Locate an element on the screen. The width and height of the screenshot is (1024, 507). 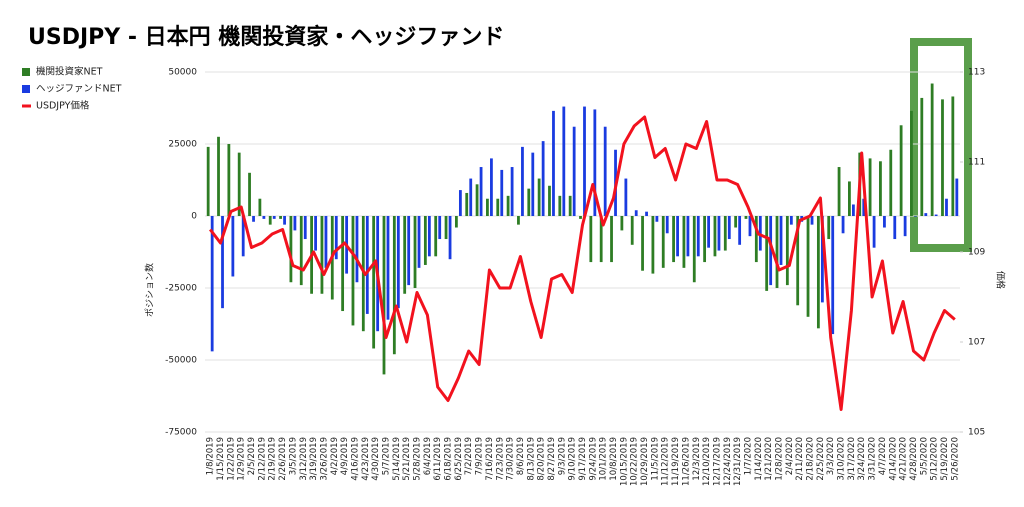
x-tick-label: 12/17/2019 is located at coordinates (717, 461).